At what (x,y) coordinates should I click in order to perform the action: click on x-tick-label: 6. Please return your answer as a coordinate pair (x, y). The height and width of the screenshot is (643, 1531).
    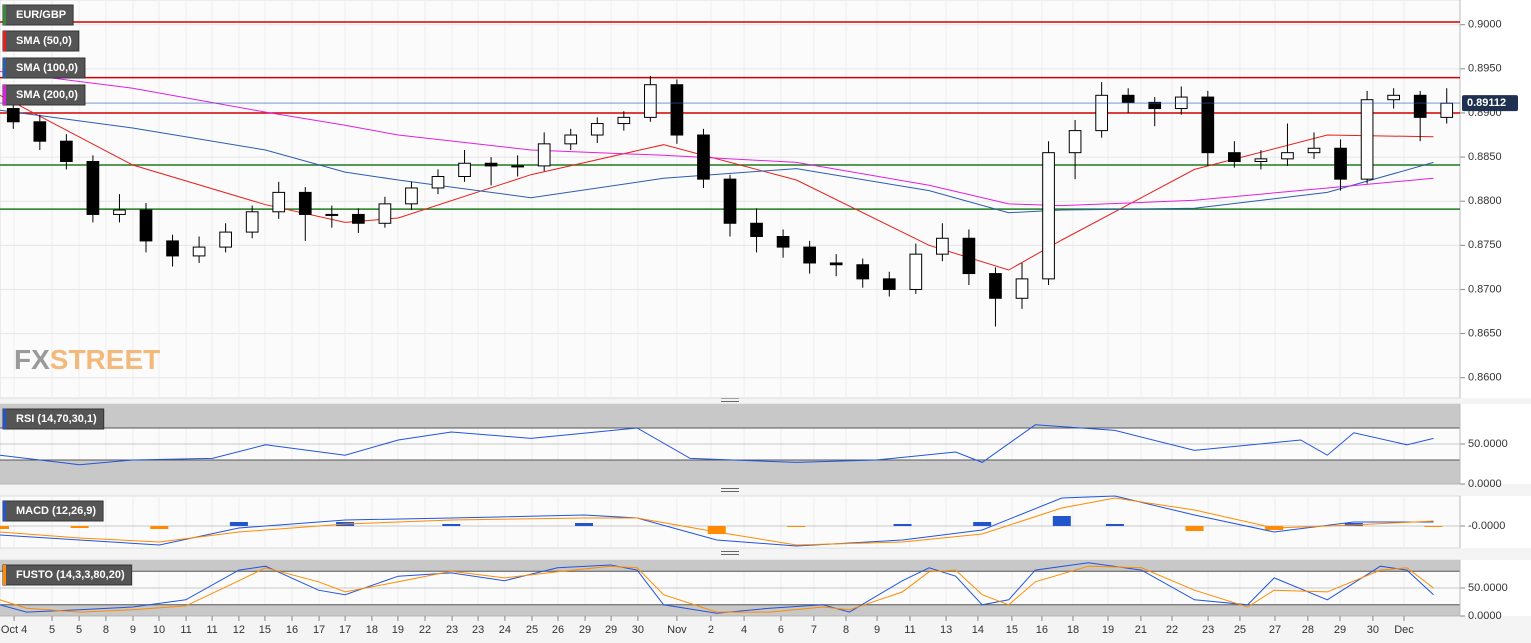
    Looking at the image, I should click on (781, 630).